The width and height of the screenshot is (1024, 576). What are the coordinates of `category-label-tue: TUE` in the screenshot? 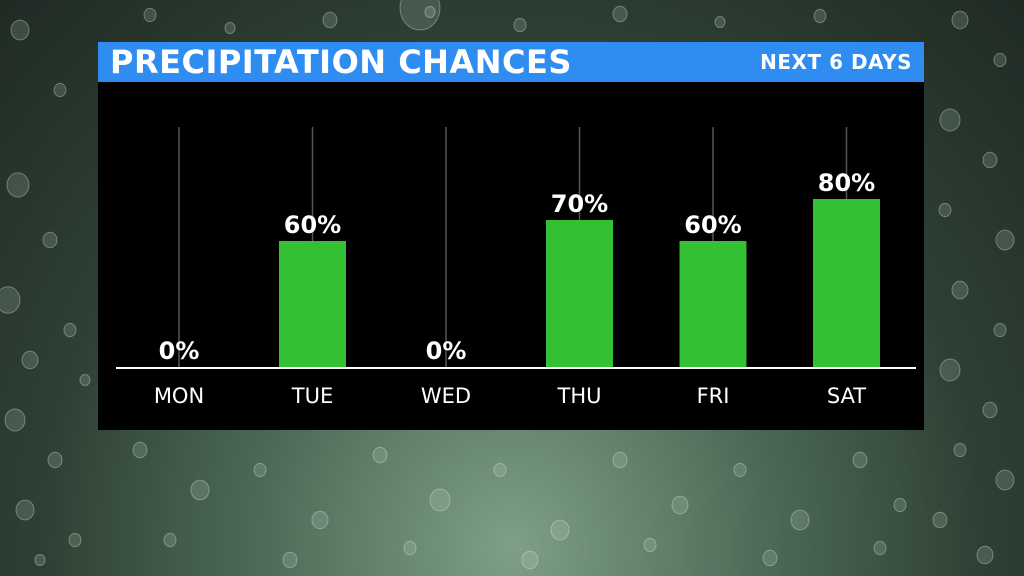 It's located at (312, 396).